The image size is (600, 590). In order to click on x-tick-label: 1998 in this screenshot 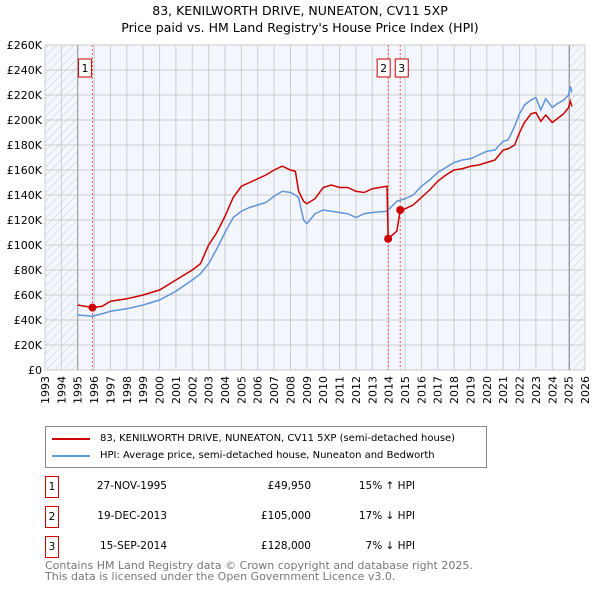, I will do `click(127, 390)`.